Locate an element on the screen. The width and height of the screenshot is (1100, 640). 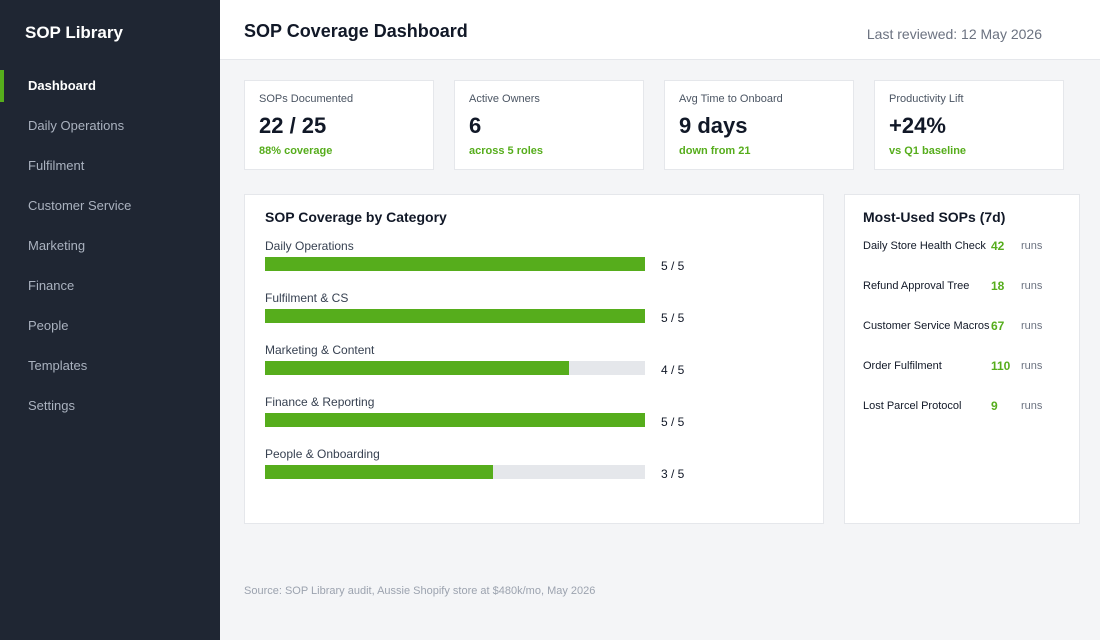
kpi-card-sops-documented: SOPs Documented 22 / 25 88% coverage is located at coordinates (339, 125).